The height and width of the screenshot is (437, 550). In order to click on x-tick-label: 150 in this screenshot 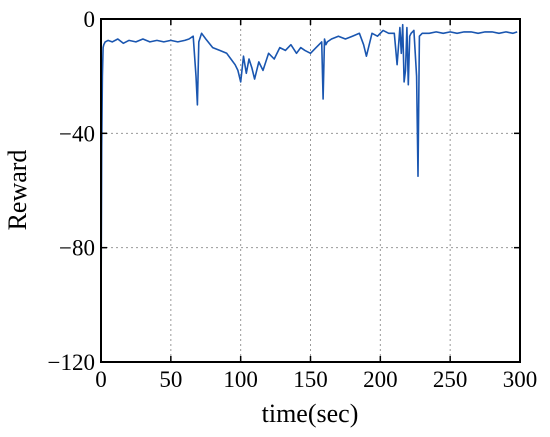, I will do `click(310, 379)`.